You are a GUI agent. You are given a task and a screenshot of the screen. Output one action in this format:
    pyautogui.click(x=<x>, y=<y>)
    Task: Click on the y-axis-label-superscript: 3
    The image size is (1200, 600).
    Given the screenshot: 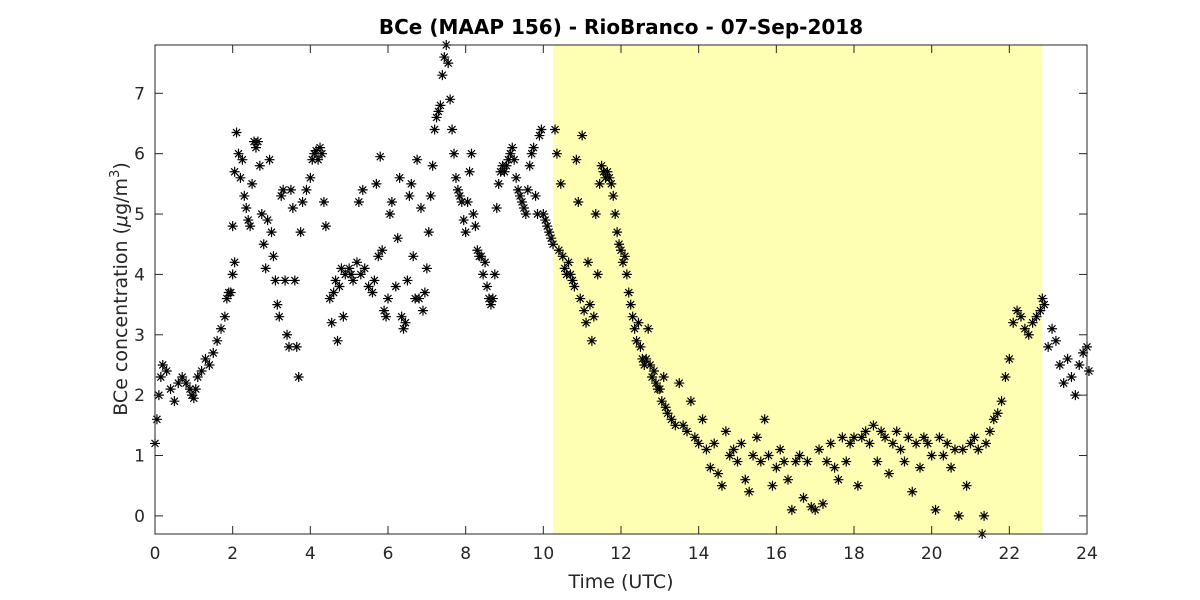 What is the action you would take?
    pyautogui.click(x=115, y=174)
    